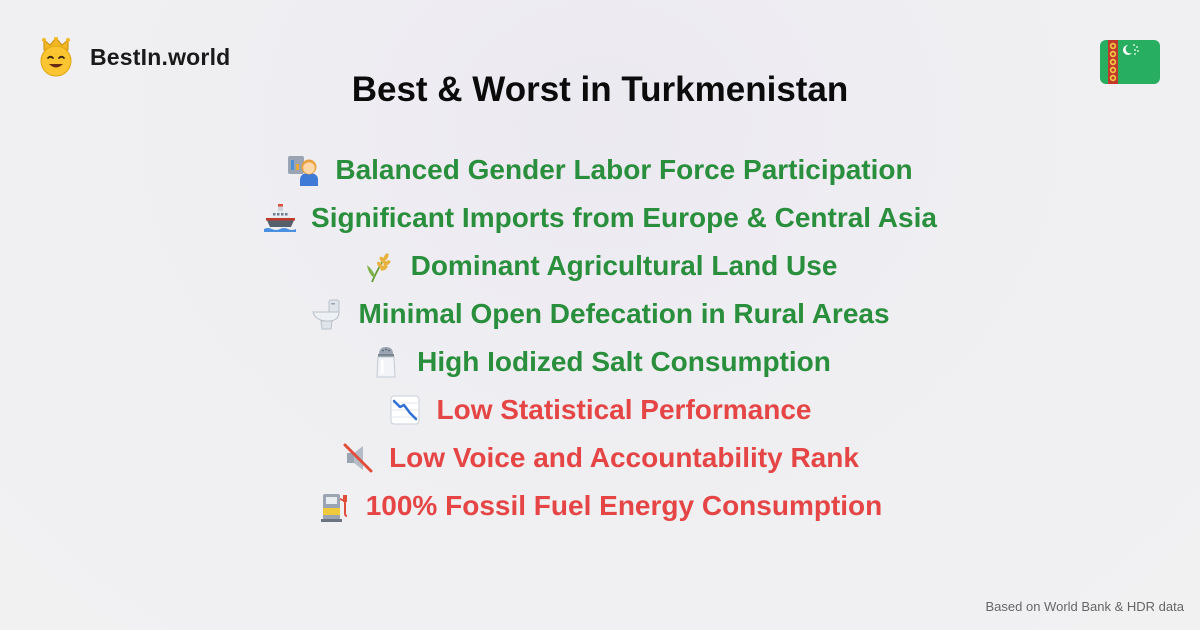 This screenshot has width=1200, height=630. What do you see at coordinates (333, 508) in the screenshot?
I see `fuel-pump-icon` at bounding box center [333, 508].